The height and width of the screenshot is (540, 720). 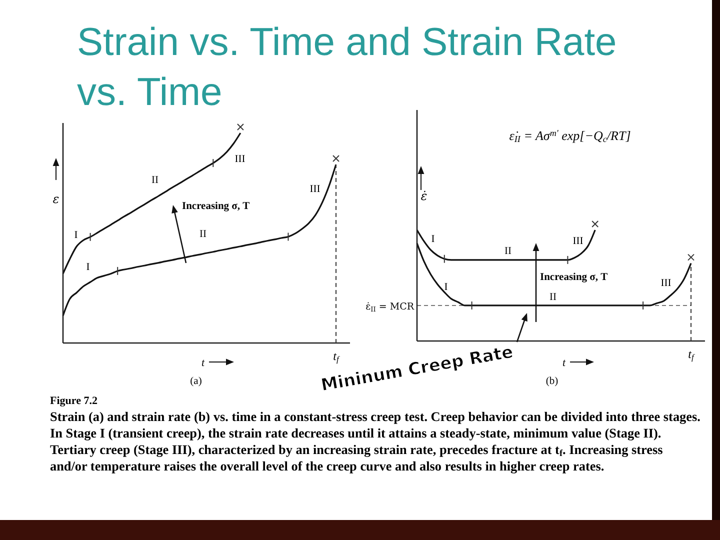 I want to click on text: (a), so click(x=196, y=381).